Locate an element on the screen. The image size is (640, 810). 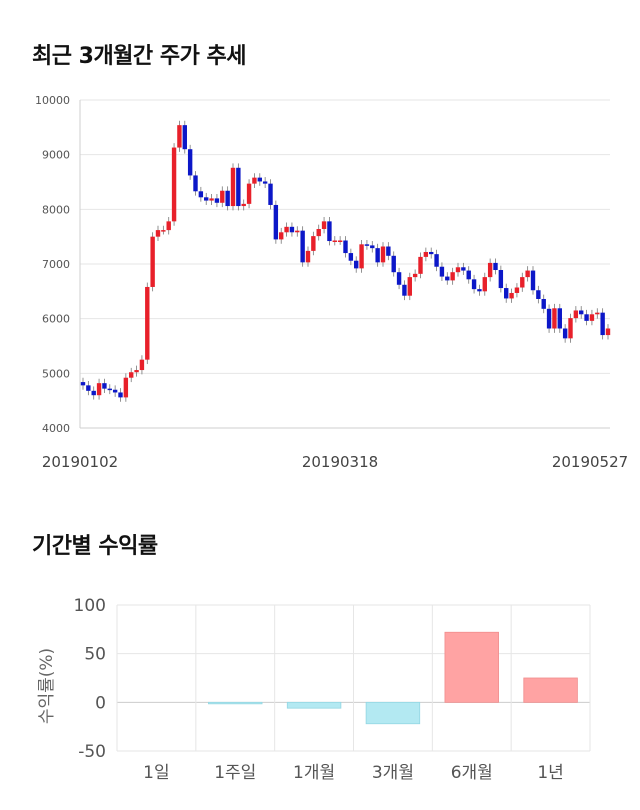
returns-x-tick: 1년 is located at coordinates (550, 773).